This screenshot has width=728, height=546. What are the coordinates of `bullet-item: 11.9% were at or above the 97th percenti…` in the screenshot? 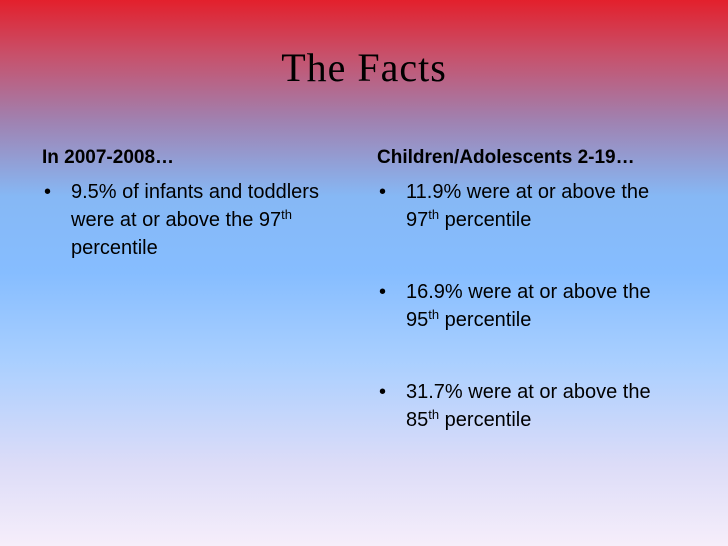 It's located at (521, 206).